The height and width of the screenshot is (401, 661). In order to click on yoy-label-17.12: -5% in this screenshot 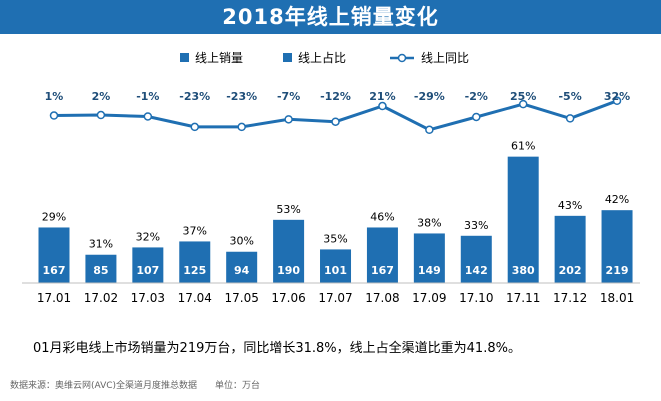, I will do `click(569, 96)`.